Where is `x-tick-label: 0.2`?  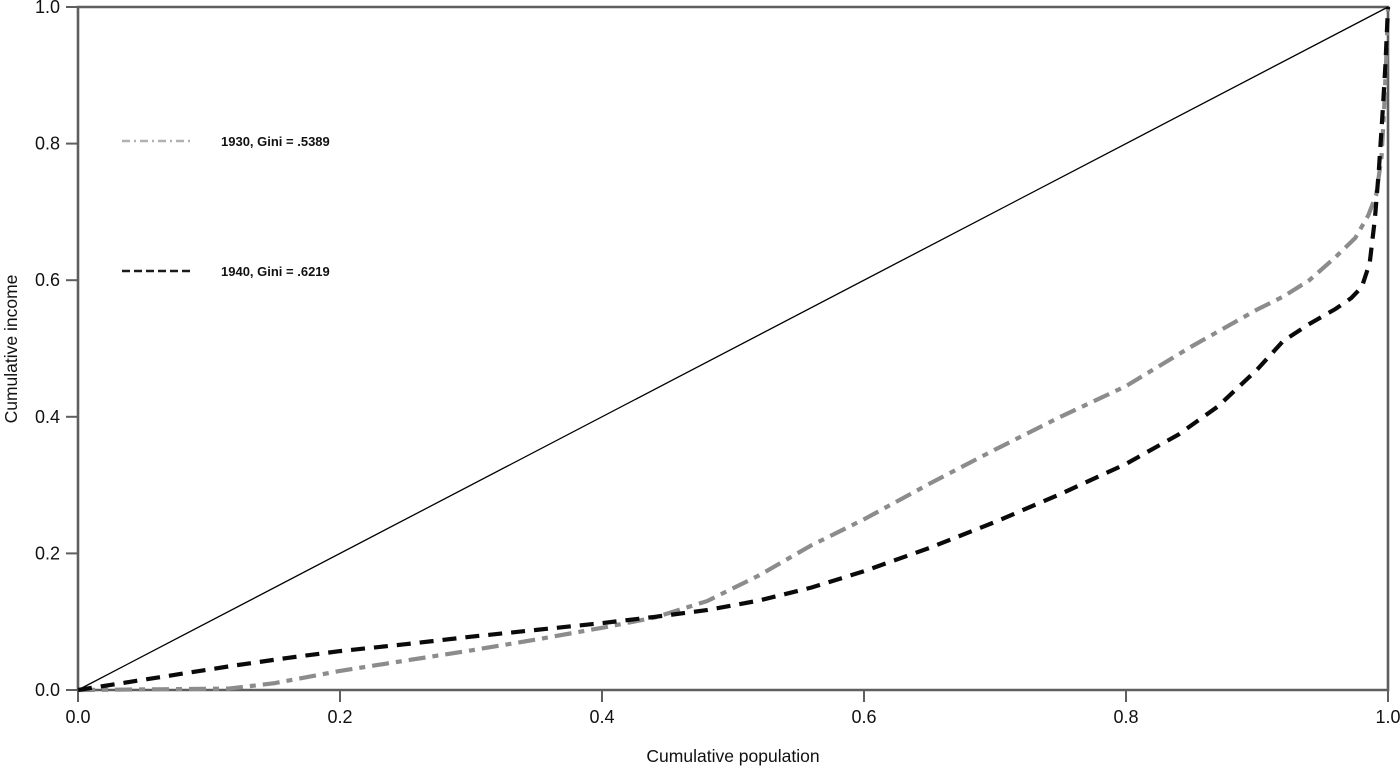
x-tick-label: 0.2 is located at coordinates (339, 717).